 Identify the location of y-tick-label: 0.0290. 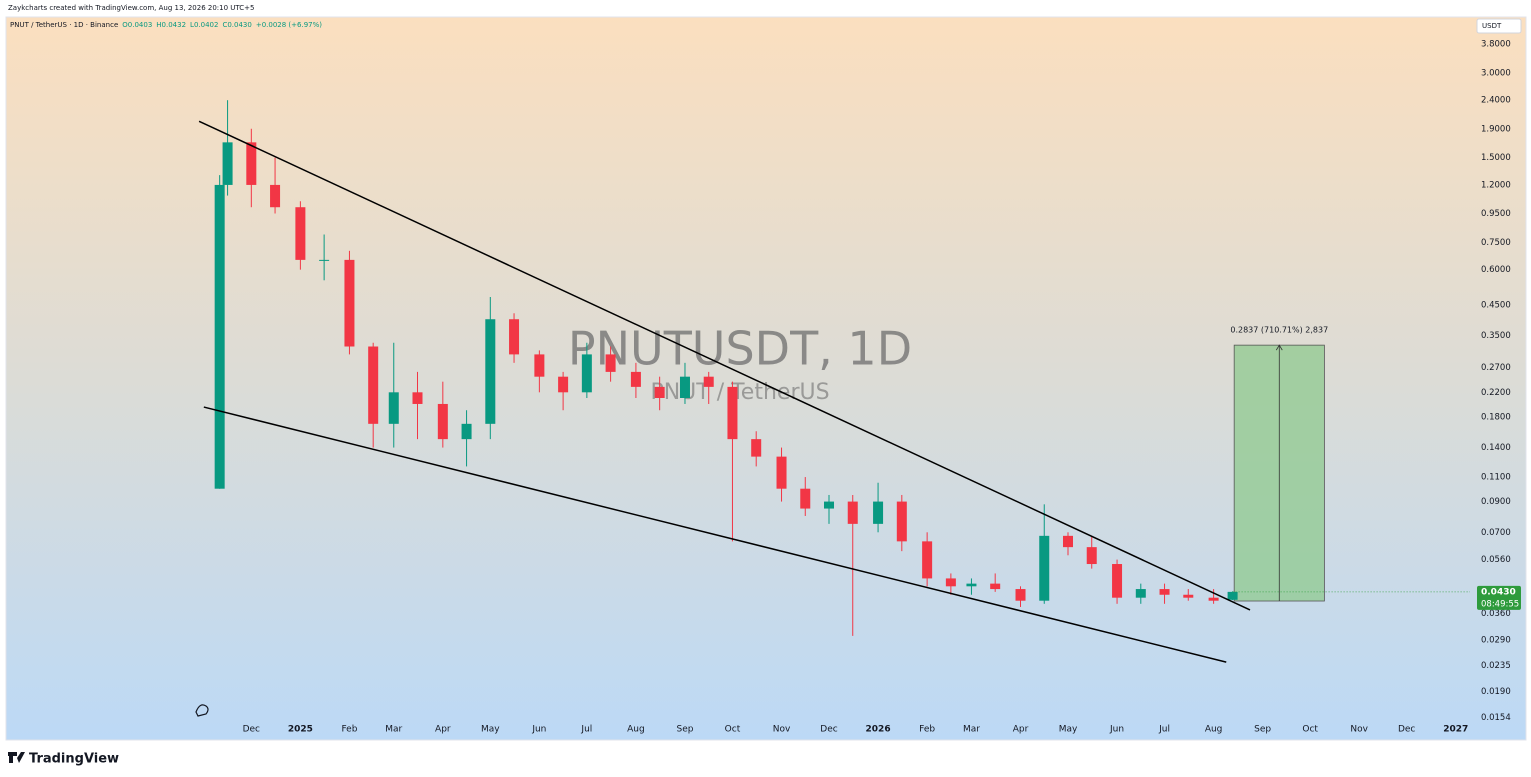
(1496, 641).